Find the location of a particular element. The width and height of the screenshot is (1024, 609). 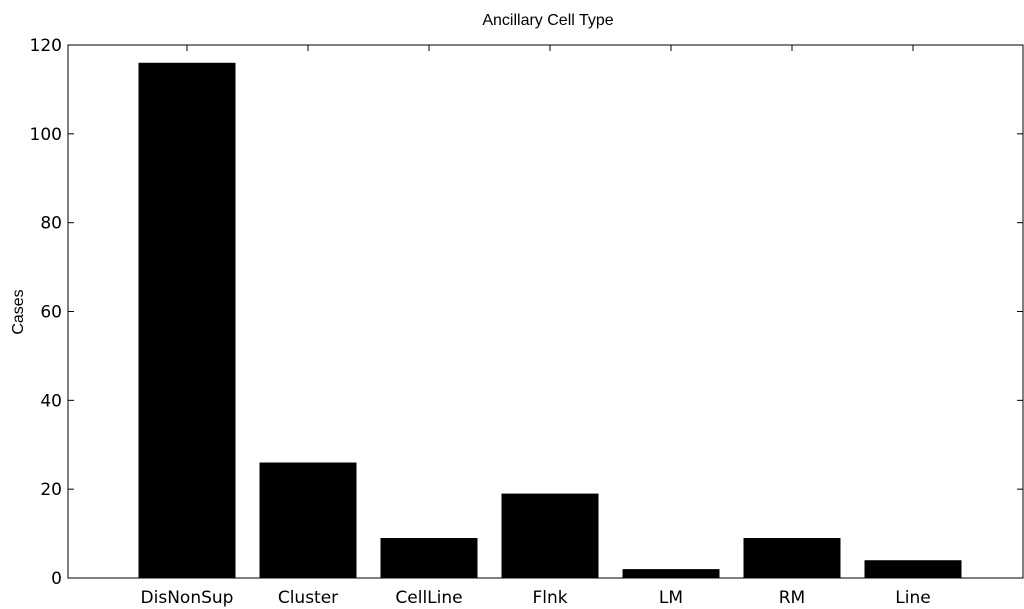

x-tick-label: DisNonSup is located at coordinates (187, 598).